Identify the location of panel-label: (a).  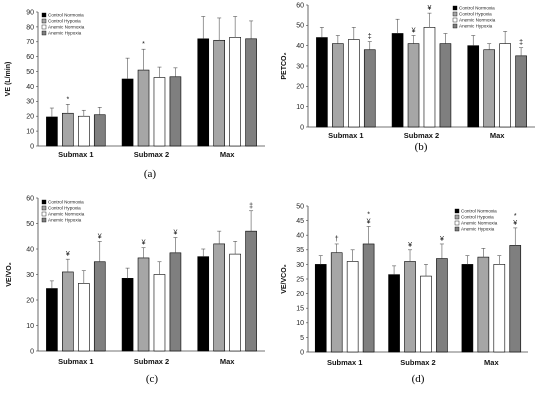
(150, 174).